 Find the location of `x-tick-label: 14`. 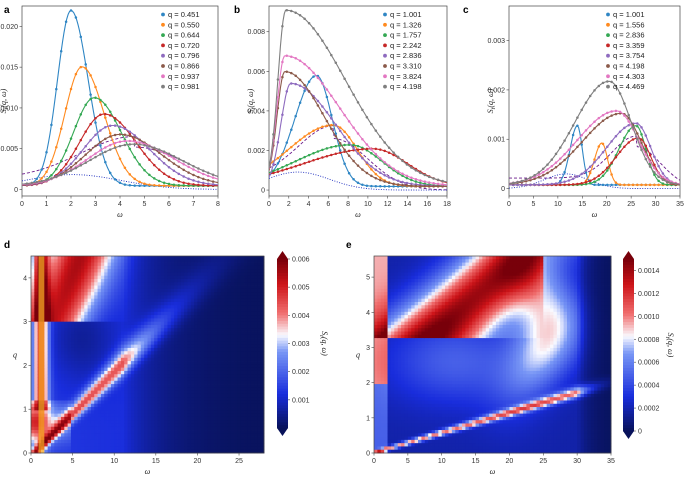

x-tick-label: 14 is located at coordinates (408, 204).